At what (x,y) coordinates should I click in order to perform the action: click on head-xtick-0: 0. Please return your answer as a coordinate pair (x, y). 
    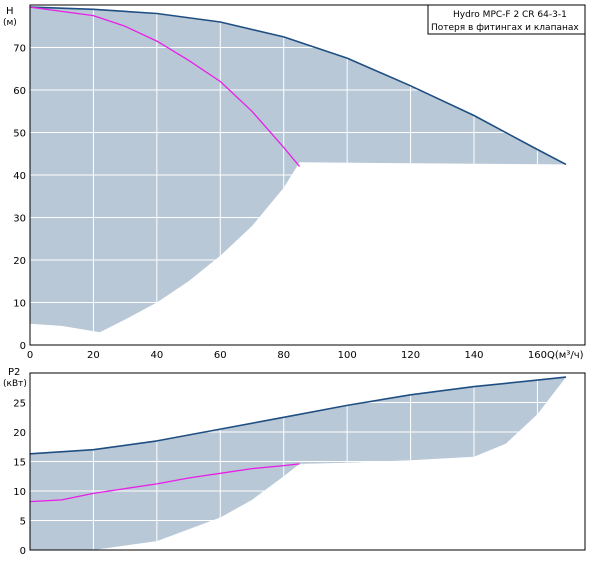
    Looking at the image, I should click on (30, 355).